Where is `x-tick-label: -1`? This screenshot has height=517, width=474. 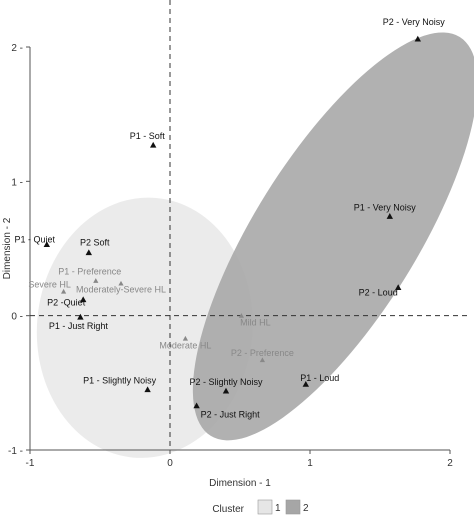
x-tick-label: -1 is located at coordinates (30, 463).